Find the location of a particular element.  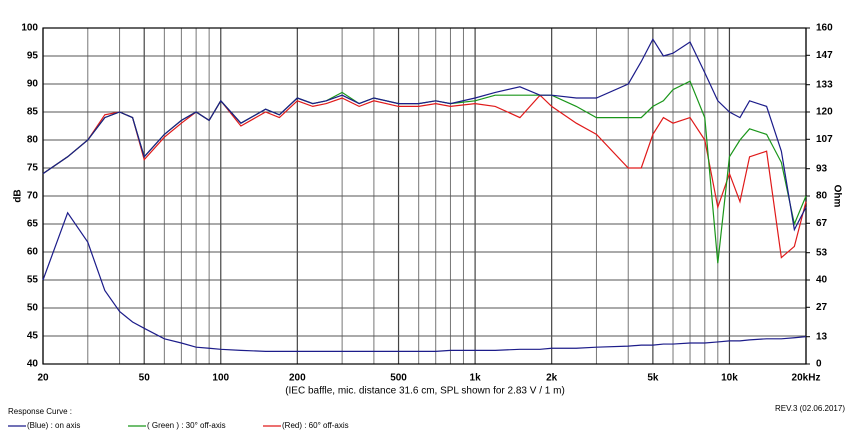

y-tick-label: 45 is located at coordinates (33, 336).